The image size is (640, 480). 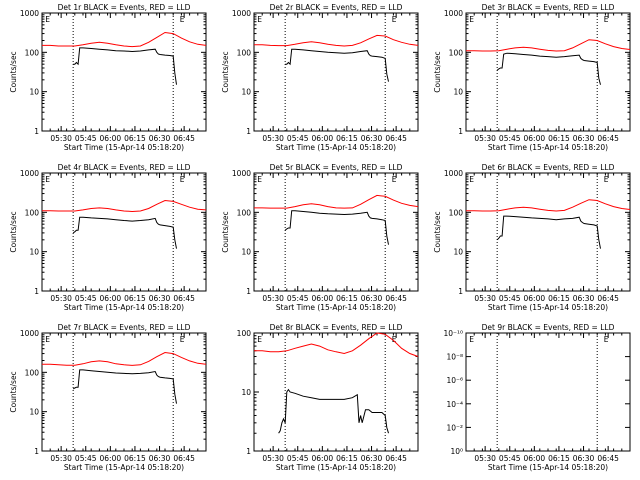 I want to click on y-tick-label: 10⁻⁶, so click(x=454, y=380).